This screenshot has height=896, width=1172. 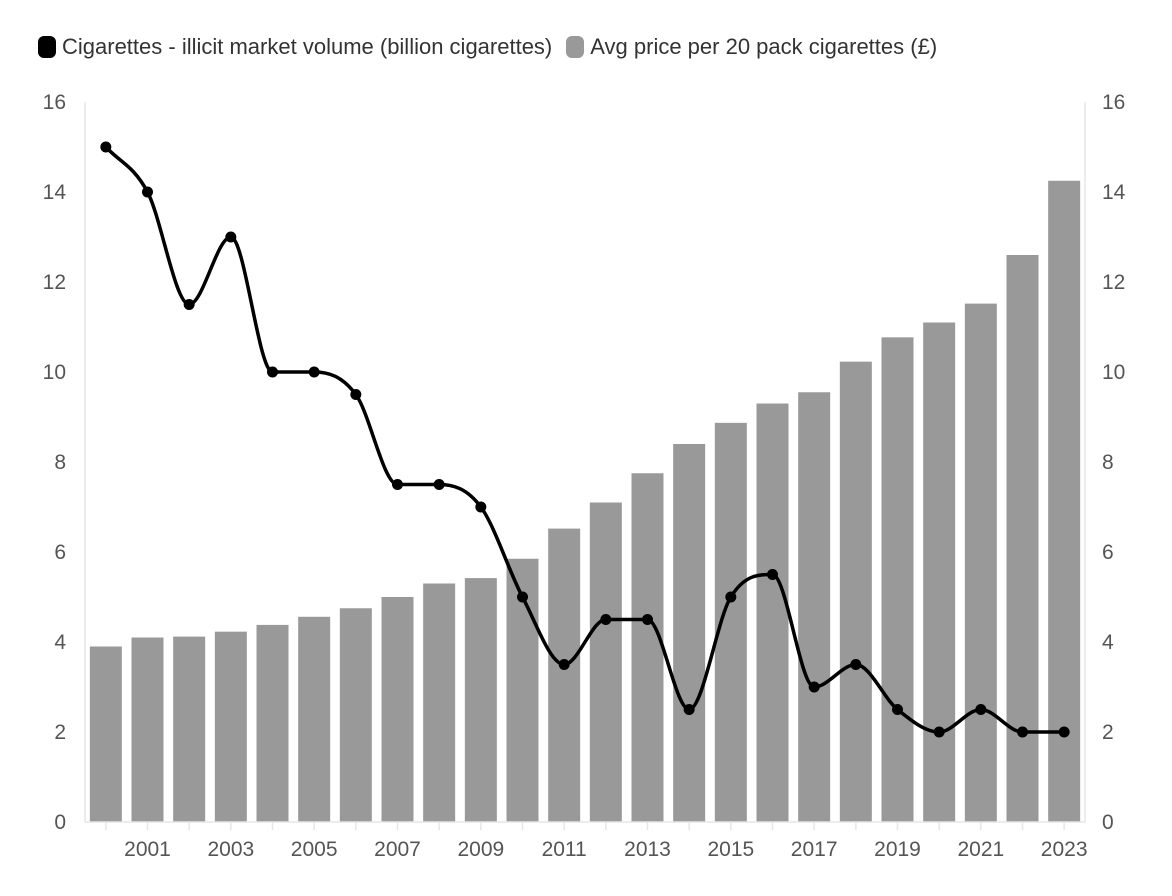 What do you see at coordinates (1108, 642) in the screenshot?
I see `y-right-tick-label: 4` at bounding box center [1108, 642].